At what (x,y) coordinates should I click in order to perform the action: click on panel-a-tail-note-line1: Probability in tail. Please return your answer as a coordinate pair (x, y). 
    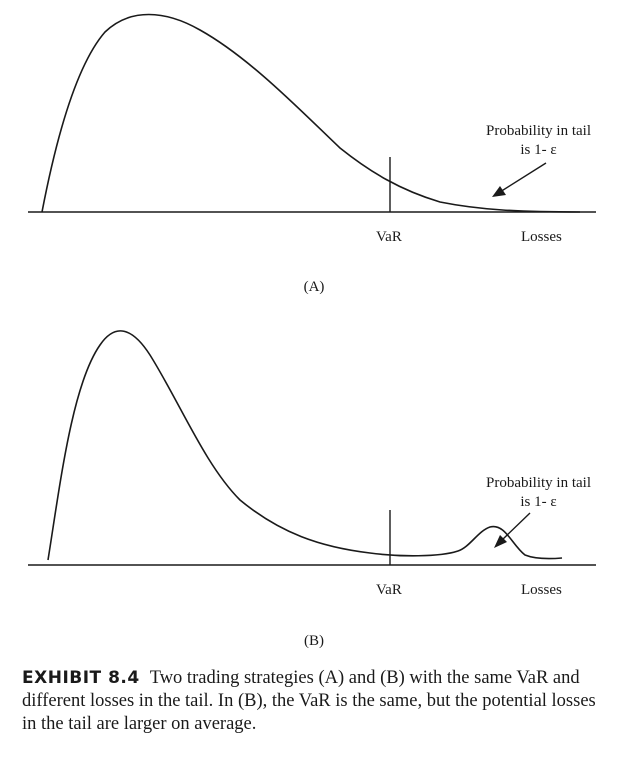
    Looking at the image, I should click on (538, 131).